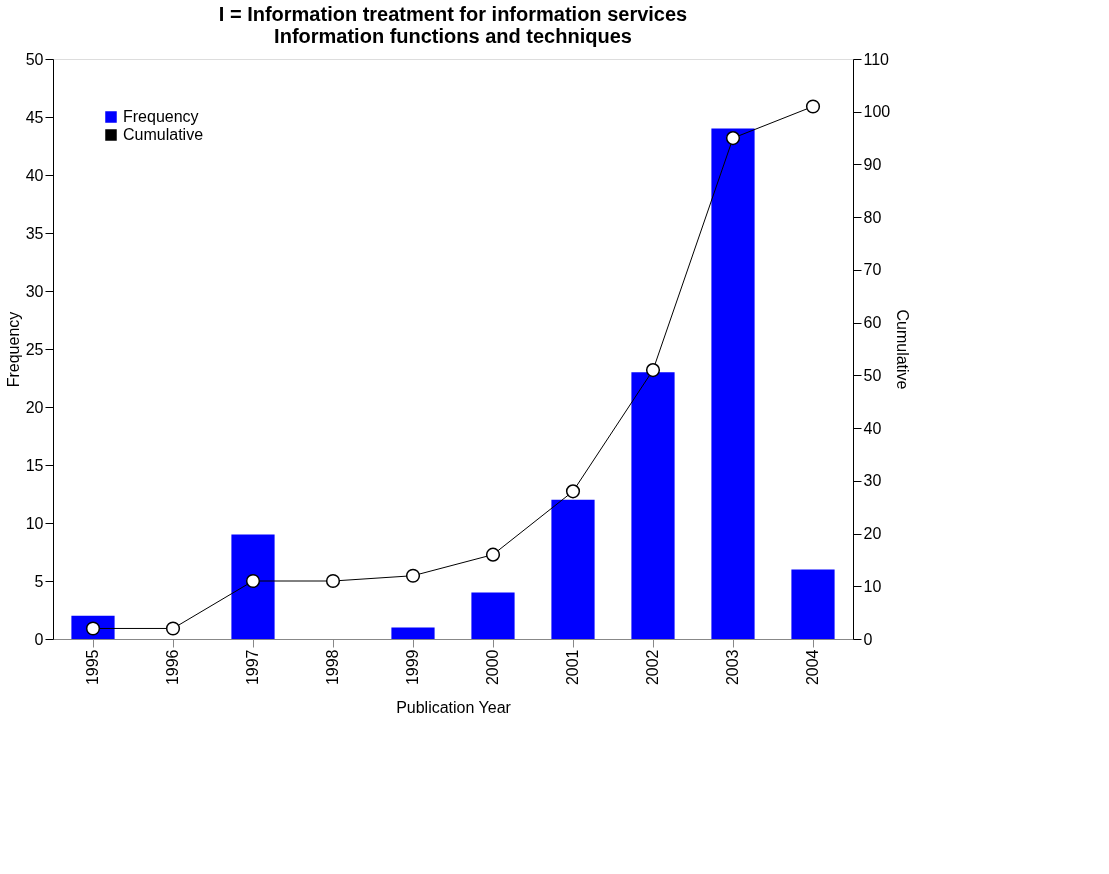 The height and width of the screenshot is (874, 1109). I want to click on x-tick-label: 2001, so click(572, 667).